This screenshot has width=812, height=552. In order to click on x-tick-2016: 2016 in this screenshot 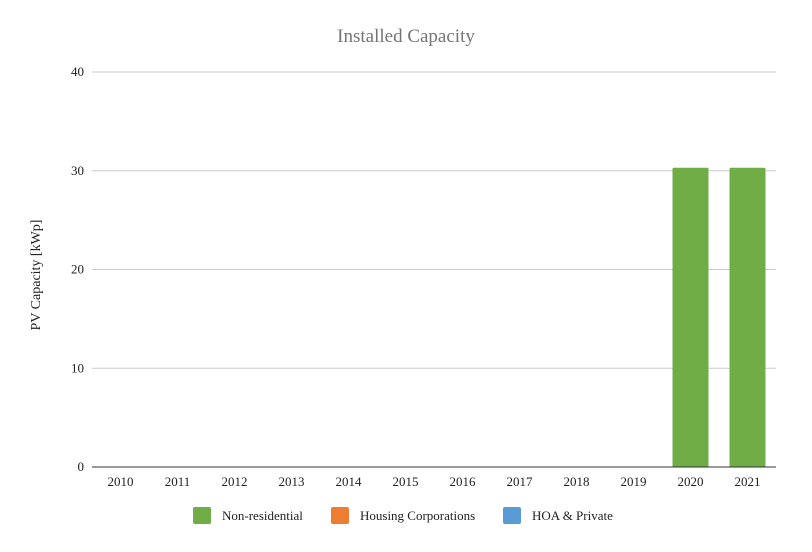, I will do `click(463, 481)`.